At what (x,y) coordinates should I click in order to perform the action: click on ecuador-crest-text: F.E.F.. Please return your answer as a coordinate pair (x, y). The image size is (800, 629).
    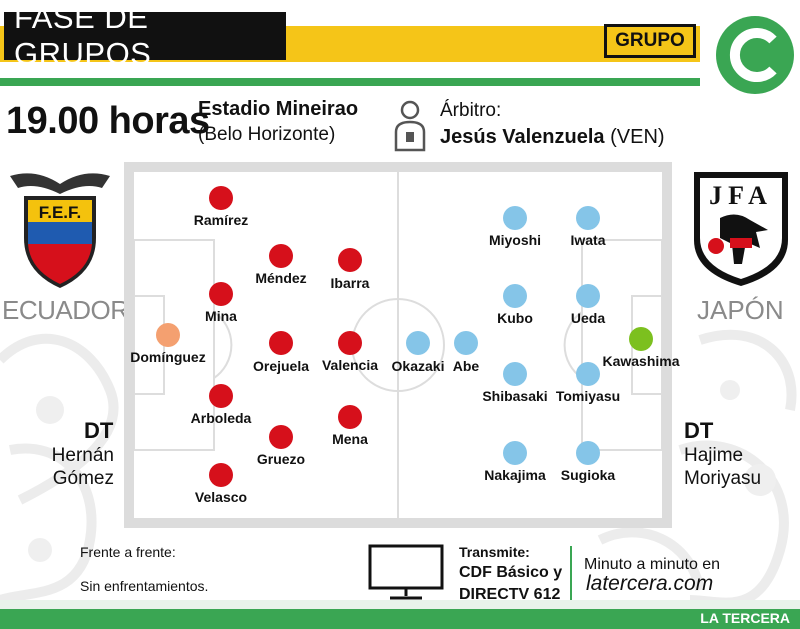
    Looking at the image, I should click on (60, 212).